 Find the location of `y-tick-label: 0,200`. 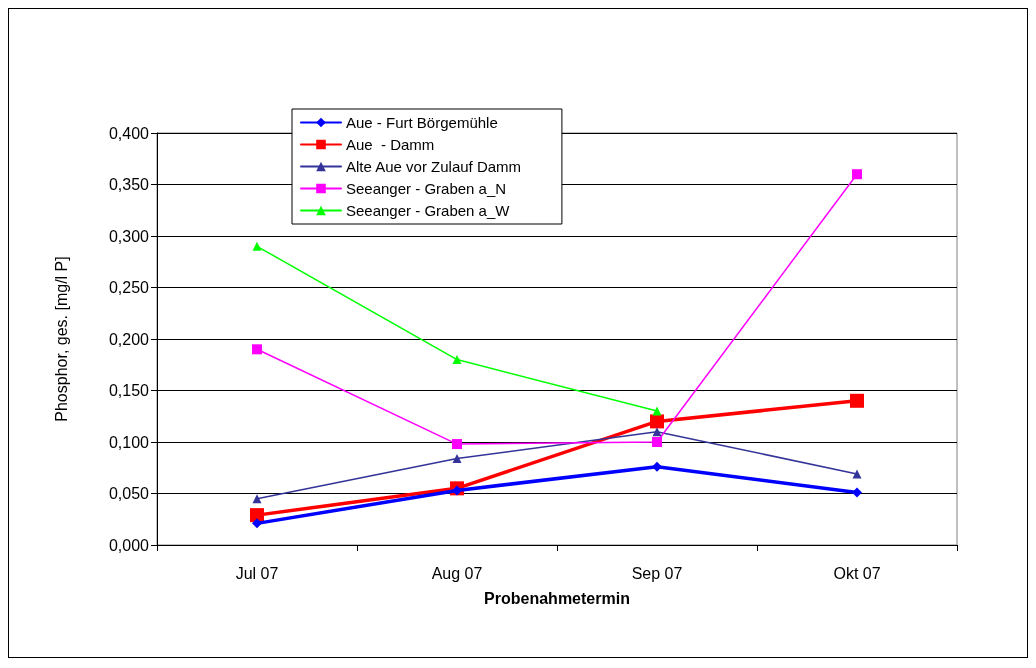

y-tick-label: 0,200 is located at coordinates (129, 339).